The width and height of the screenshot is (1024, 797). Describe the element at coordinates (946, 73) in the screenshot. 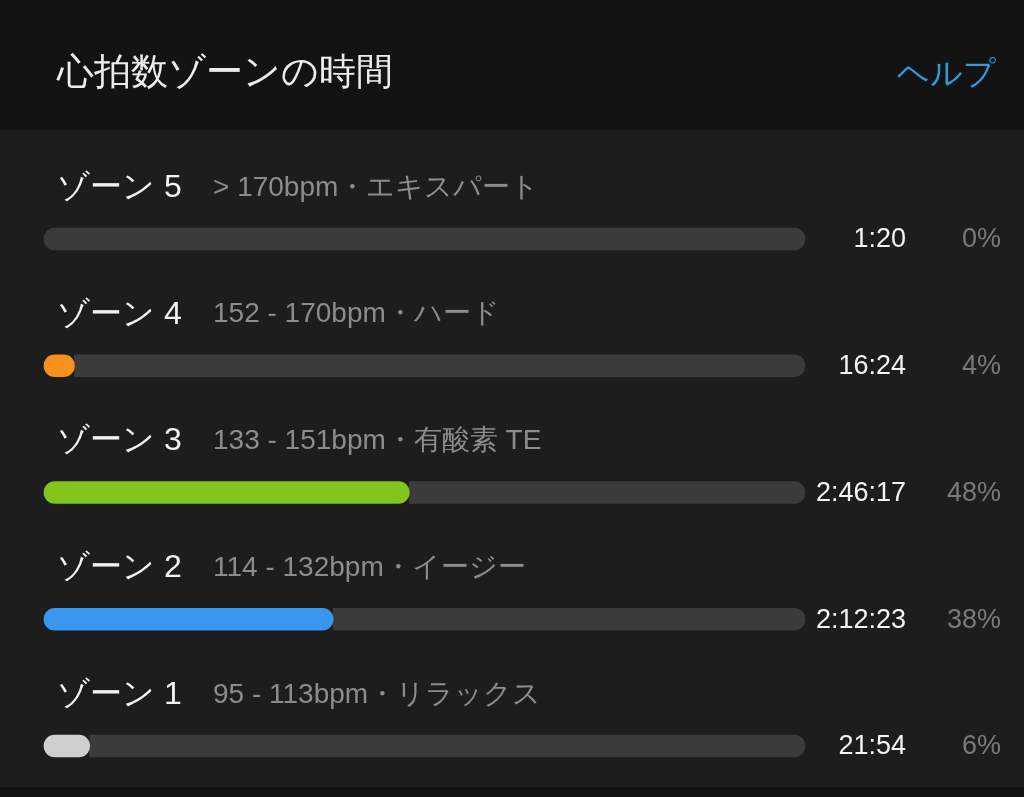

I see `text: ヘルプ` at that location.